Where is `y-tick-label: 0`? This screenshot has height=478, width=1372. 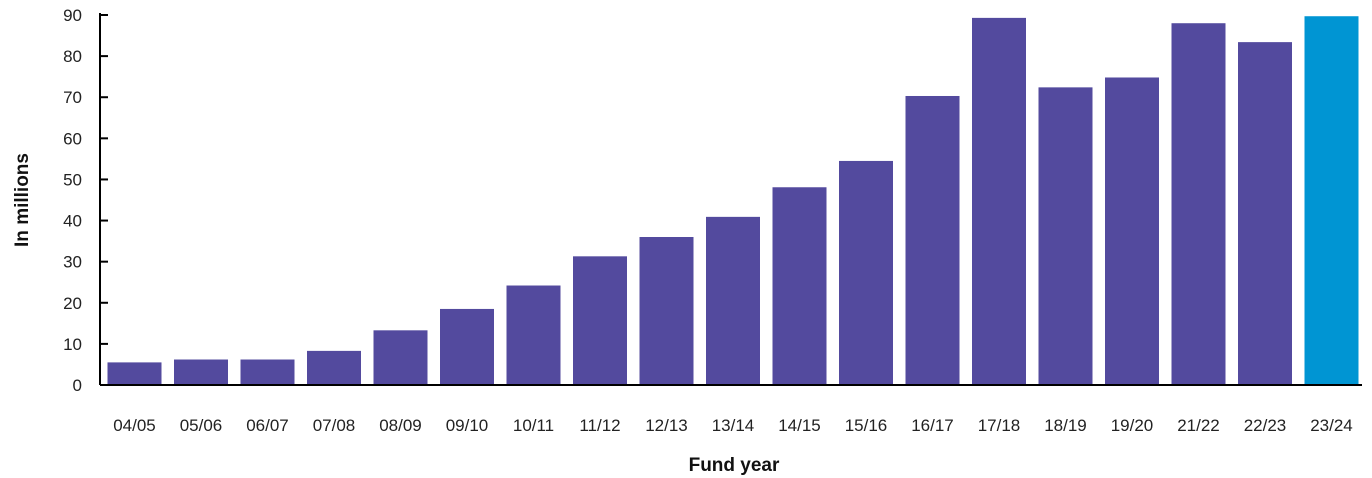
y-tick-label: 0 is located at coordinates (77, 385).